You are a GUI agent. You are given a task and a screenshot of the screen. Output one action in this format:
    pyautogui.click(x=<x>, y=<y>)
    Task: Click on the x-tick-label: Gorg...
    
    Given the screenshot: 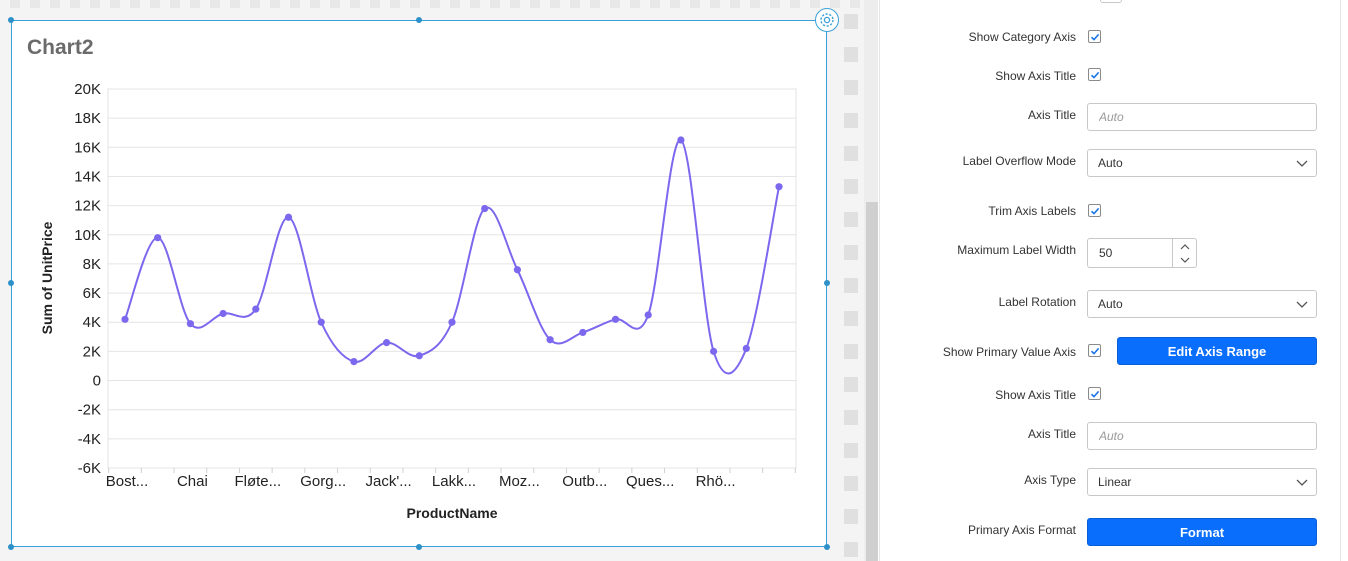 What is the action you would take?
    pyautogui.click(x=323, y=481)
    